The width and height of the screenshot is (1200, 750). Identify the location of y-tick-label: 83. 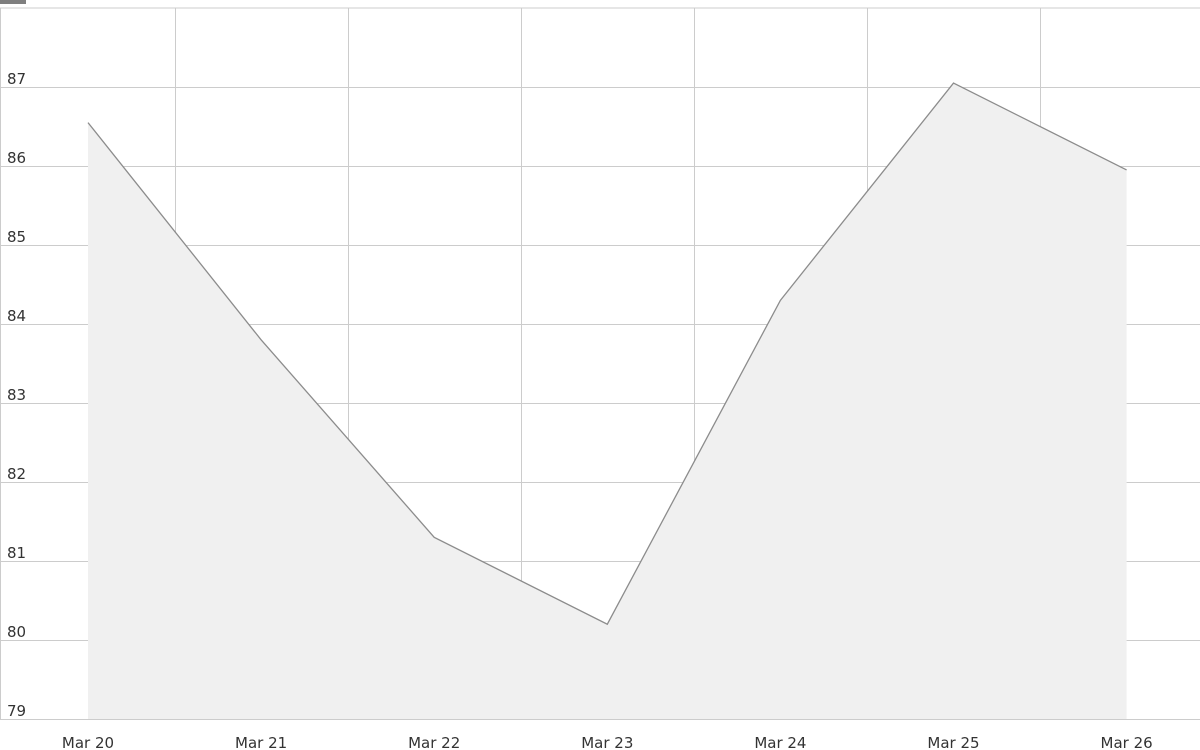
(16, 395).